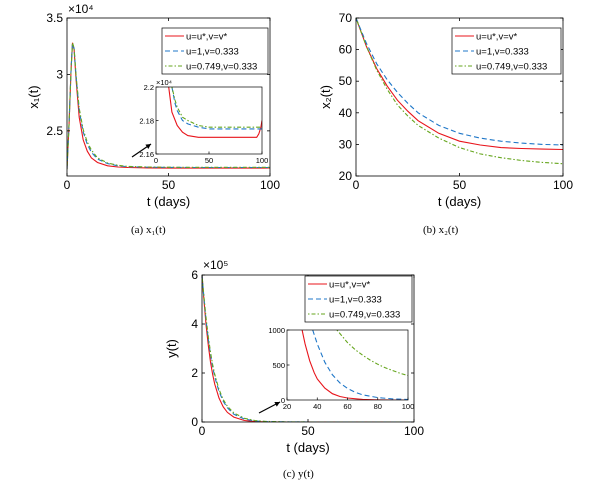 The image size is (612, 491). Describe the element at coordinates (346, 18) in the screenshot. I see `y-tick-label: 70` at that location.